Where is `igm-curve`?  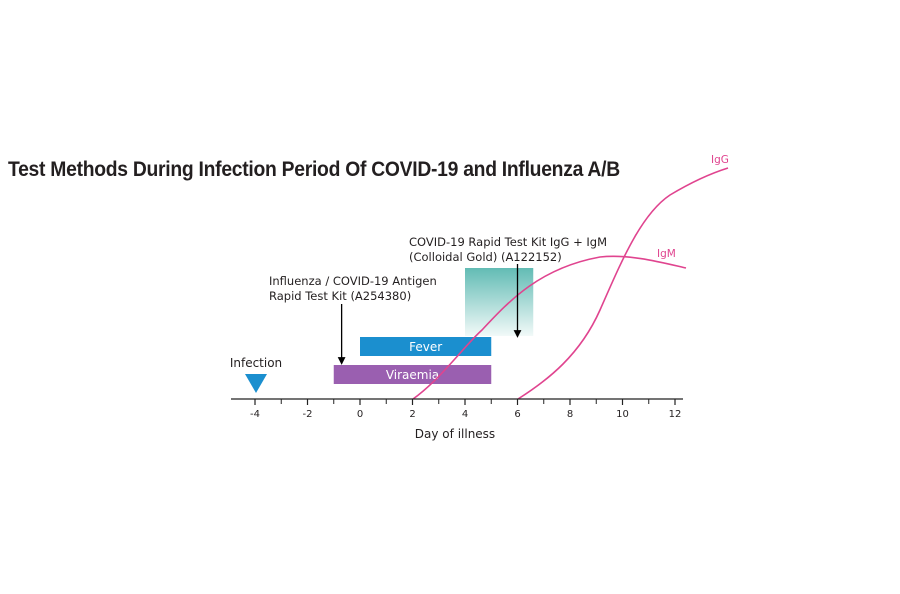
igm-curve is located at coordinates (549, 327).